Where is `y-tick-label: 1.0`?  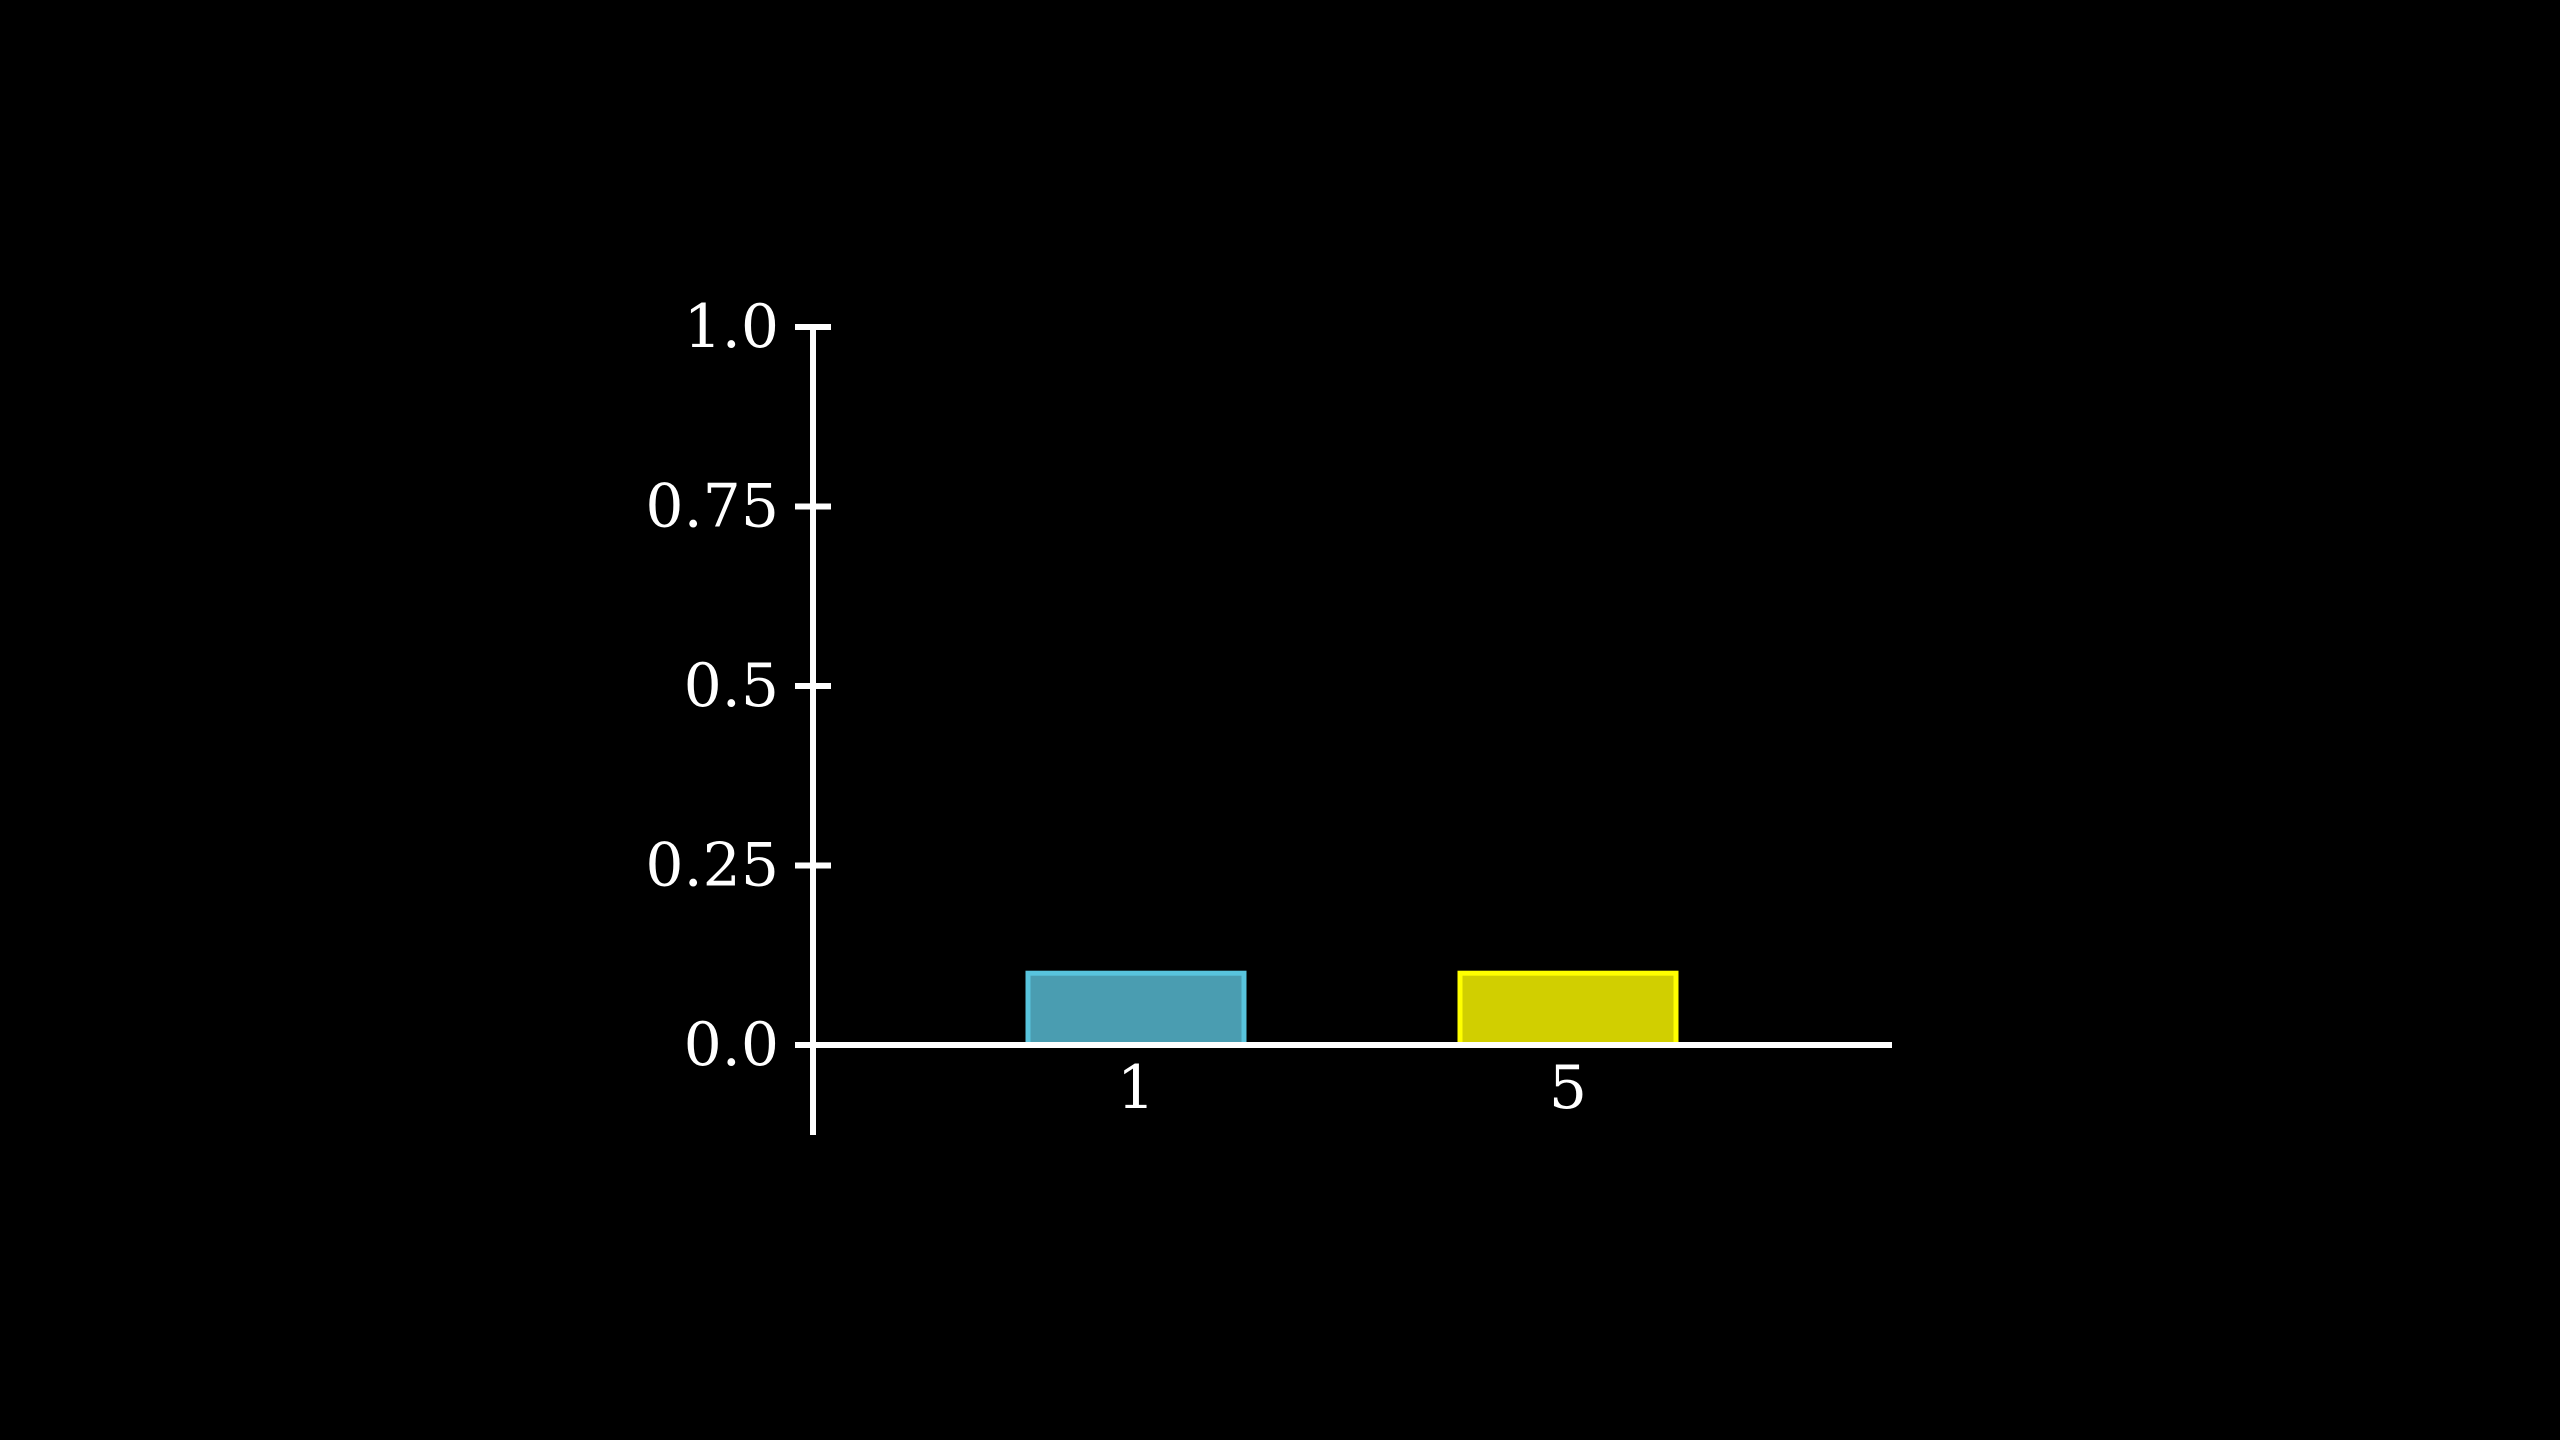
y-tick-label: 1.0 is located at coordinates (731, 327).